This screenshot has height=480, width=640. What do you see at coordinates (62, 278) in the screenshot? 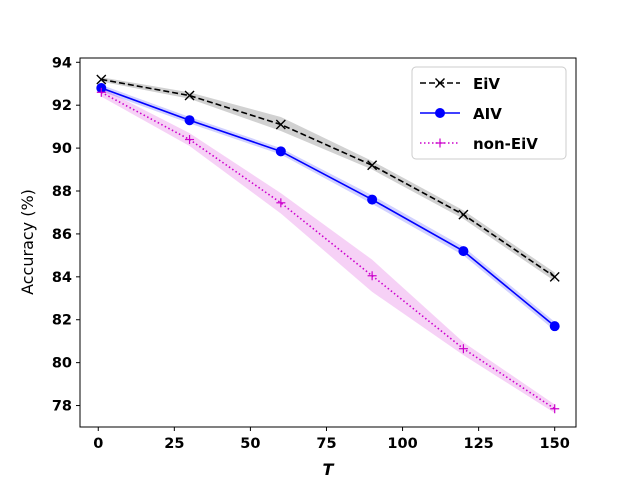
I see `y-tick-label: 84` at bounding box center [62, 278].